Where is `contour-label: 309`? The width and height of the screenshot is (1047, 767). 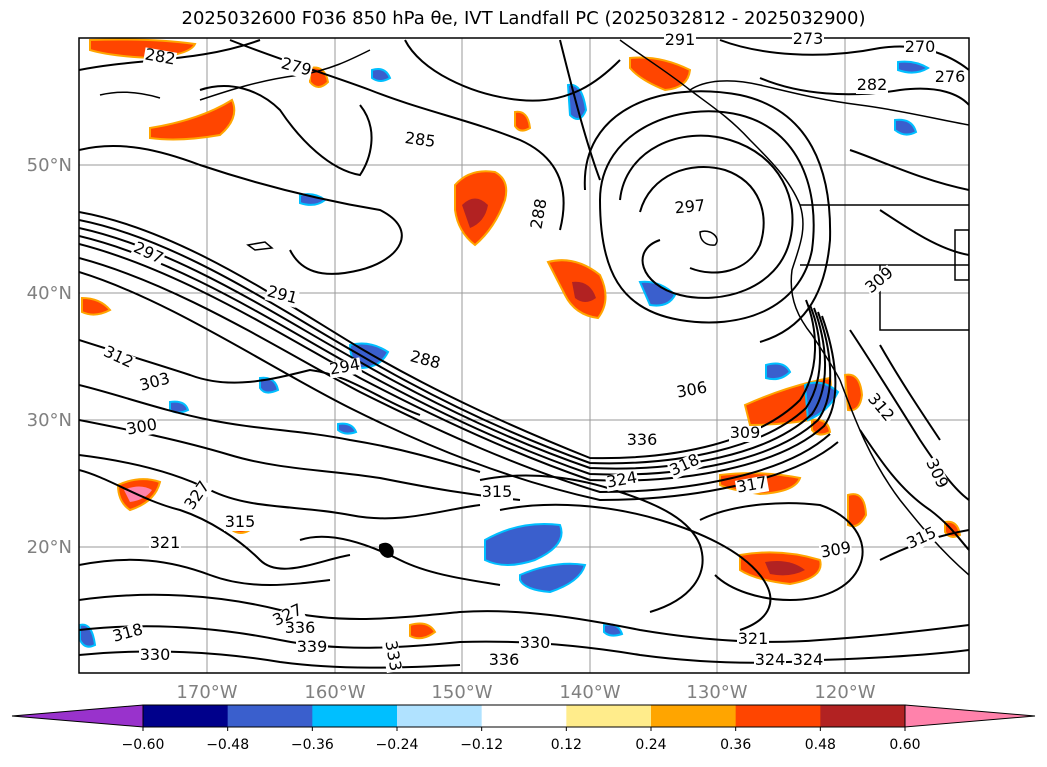 contour-label: 309 is located at coordinates (745, 432).